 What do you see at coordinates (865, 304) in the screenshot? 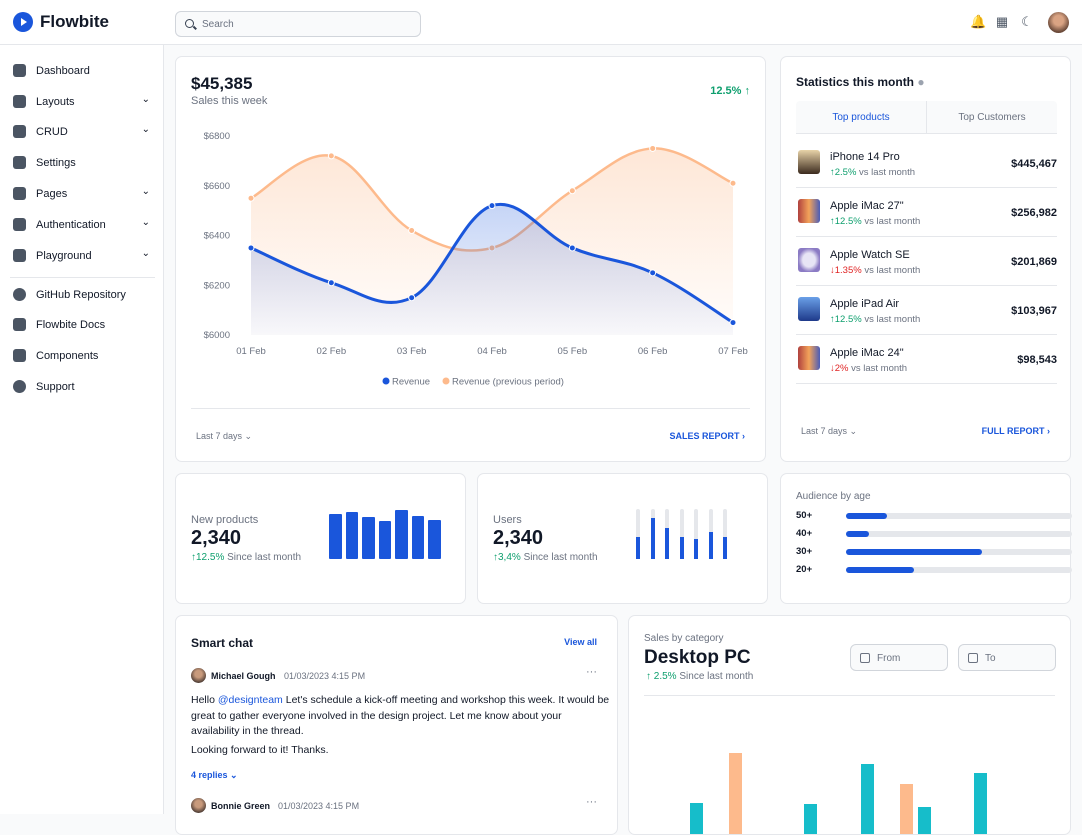
I see `product-name: Apple iPad Air` at bounding box center [865, 304].